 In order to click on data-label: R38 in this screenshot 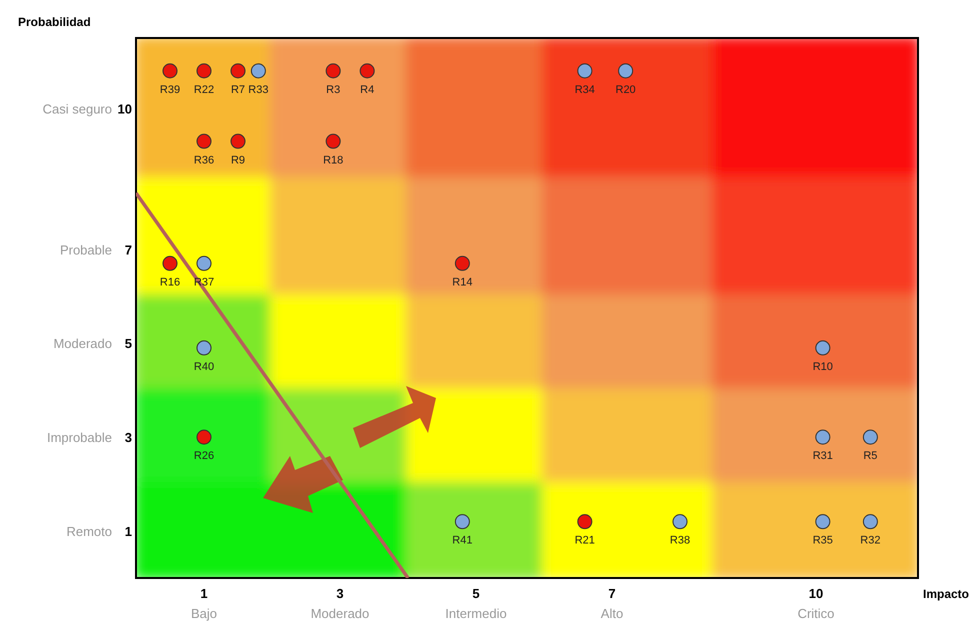, I will do `click(680, 540)`.